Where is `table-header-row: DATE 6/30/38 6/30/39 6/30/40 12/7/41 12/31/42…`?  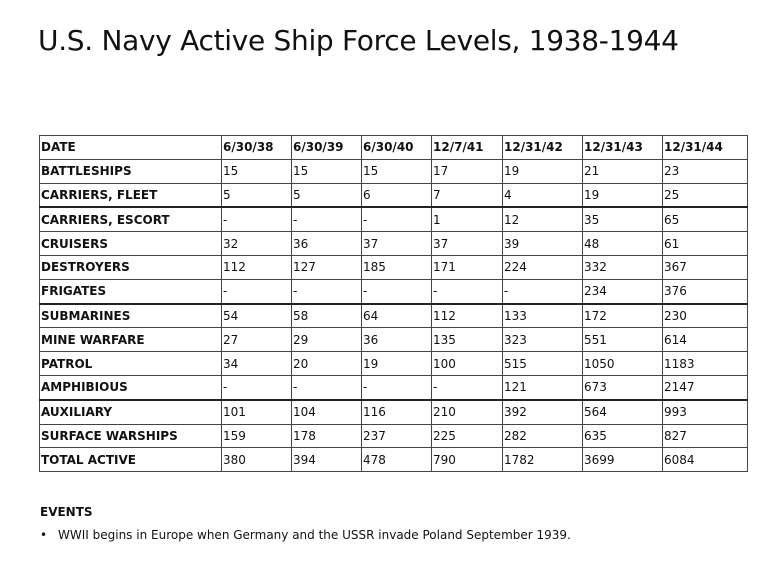 table-header-row: DATE 6/30/38 6/30/39 6/30/40 12/7/41 12/31/42… is located at coordinates (393, 147).